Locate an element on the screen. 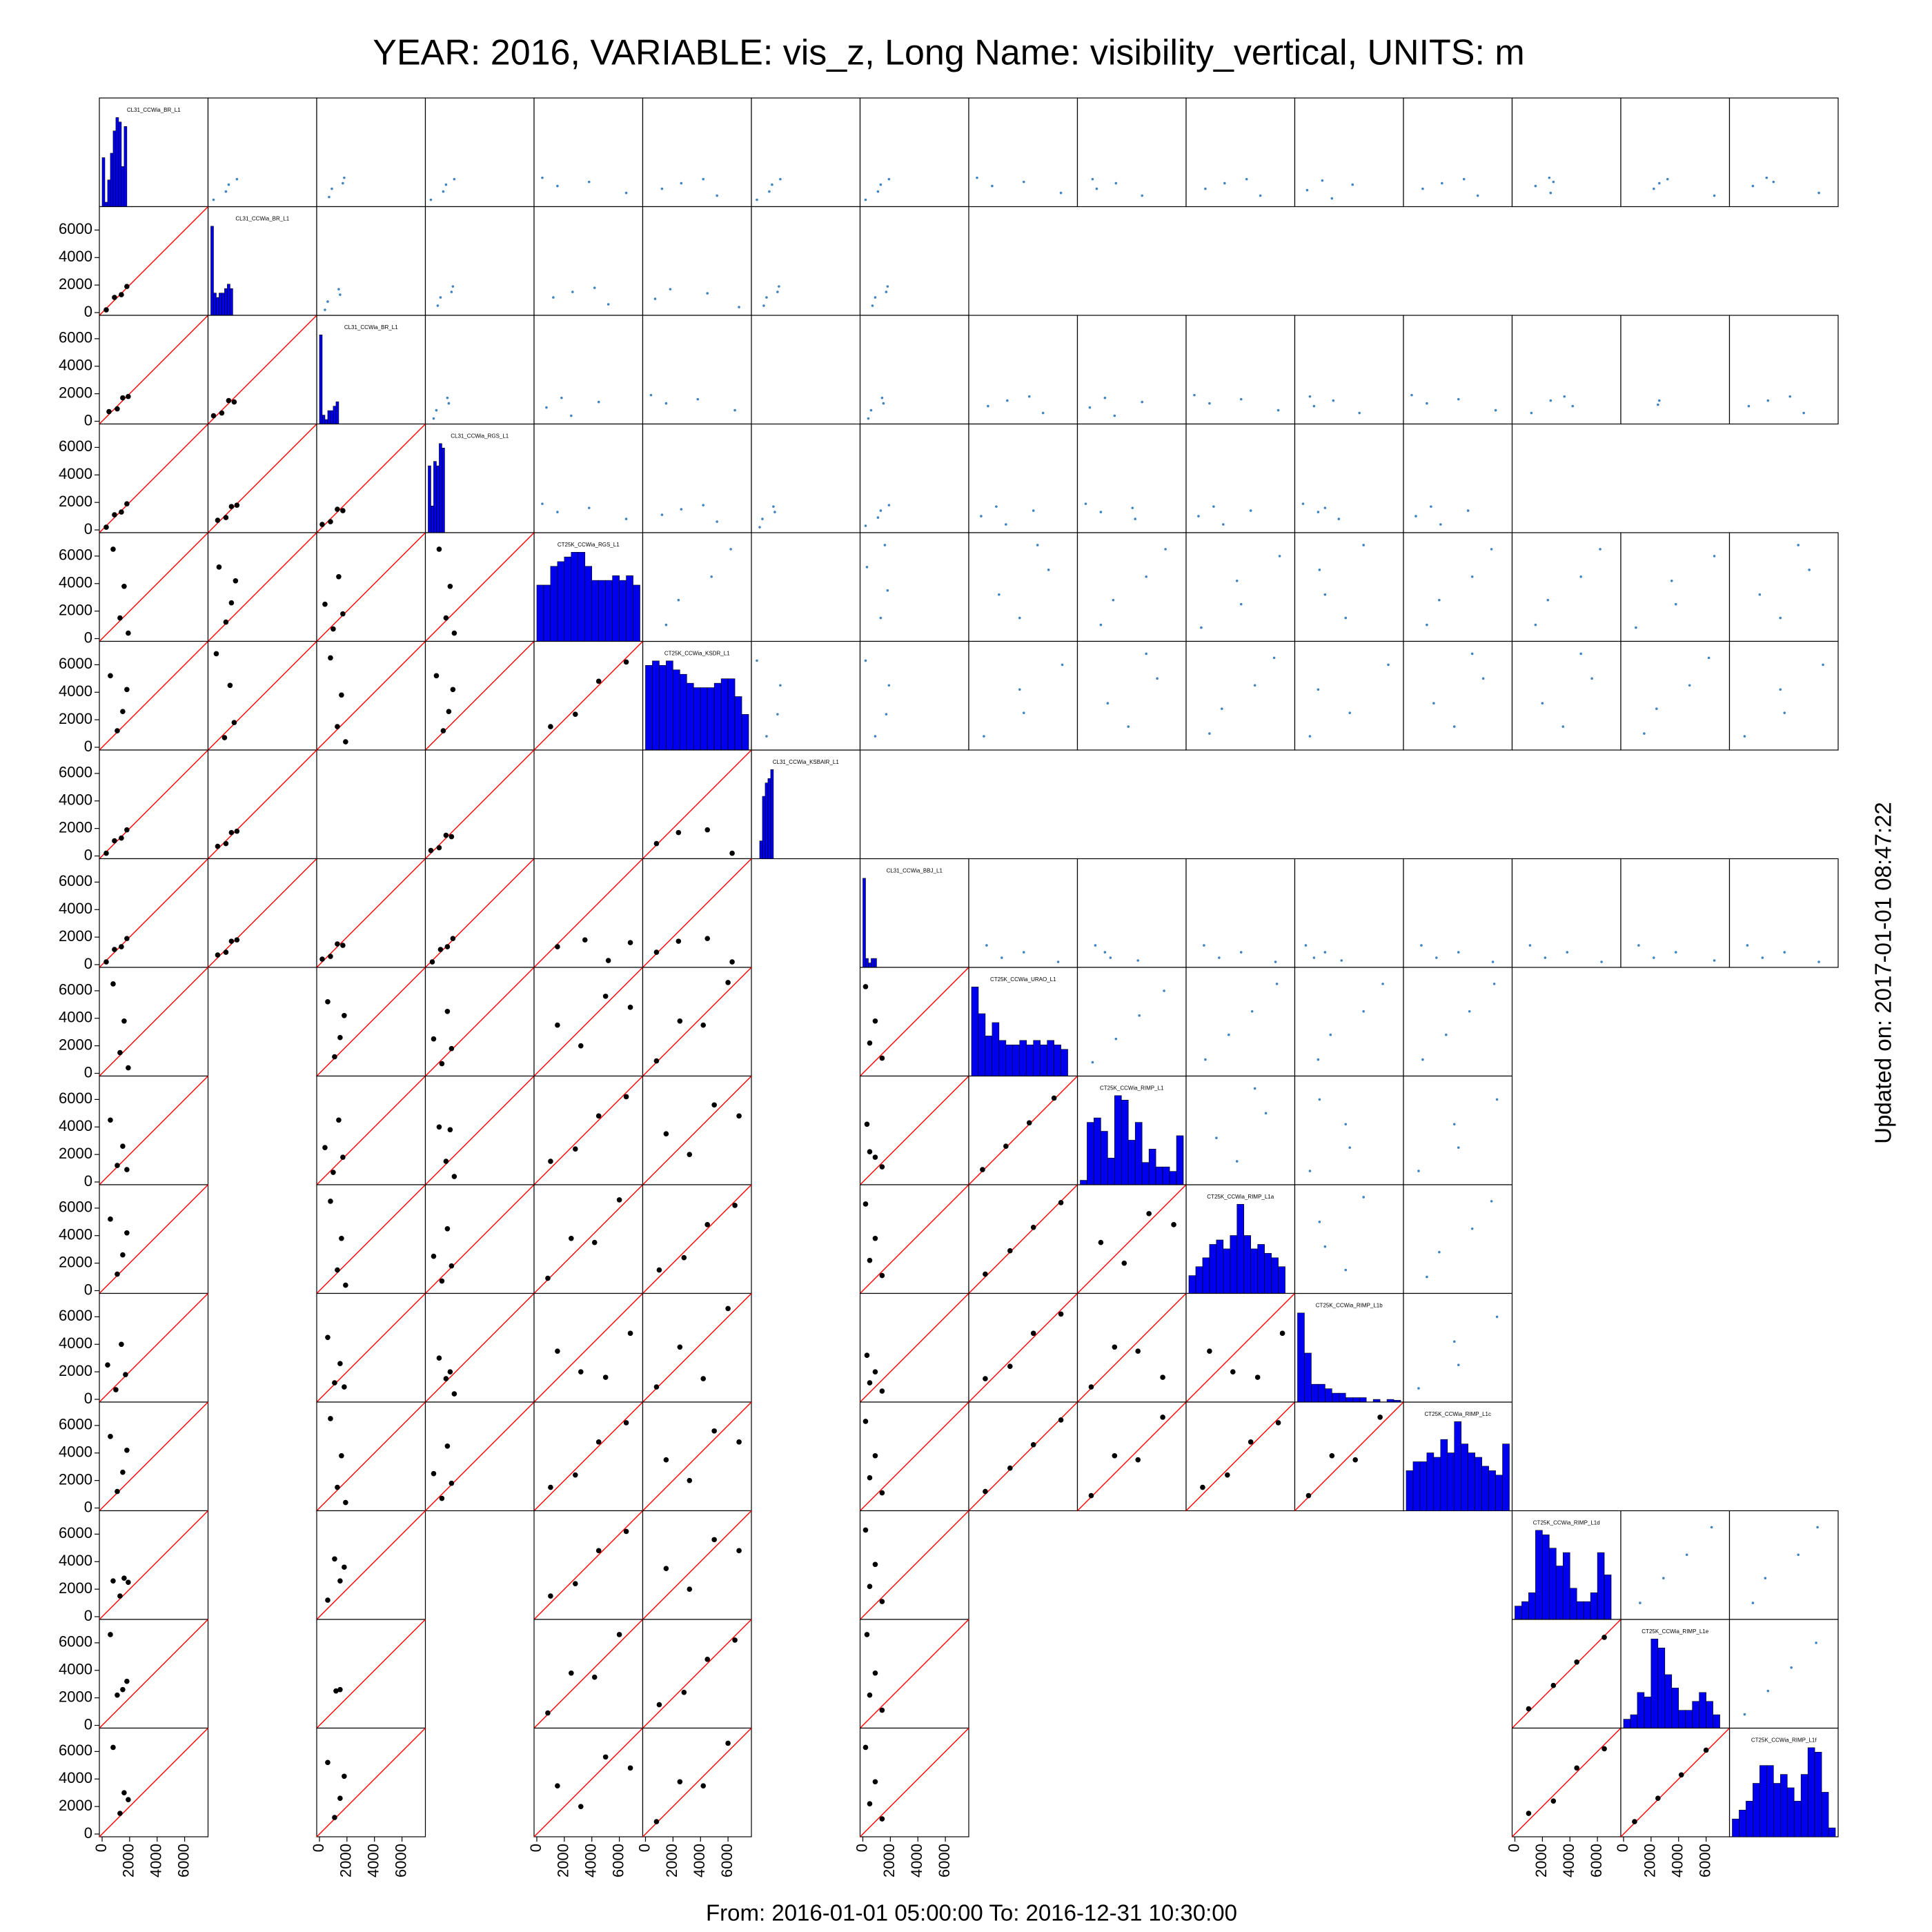 Image resolution: width=1932 pixels, height=1932 pixels. x-tick-label: 0 is located at coordinates (101, 1848).